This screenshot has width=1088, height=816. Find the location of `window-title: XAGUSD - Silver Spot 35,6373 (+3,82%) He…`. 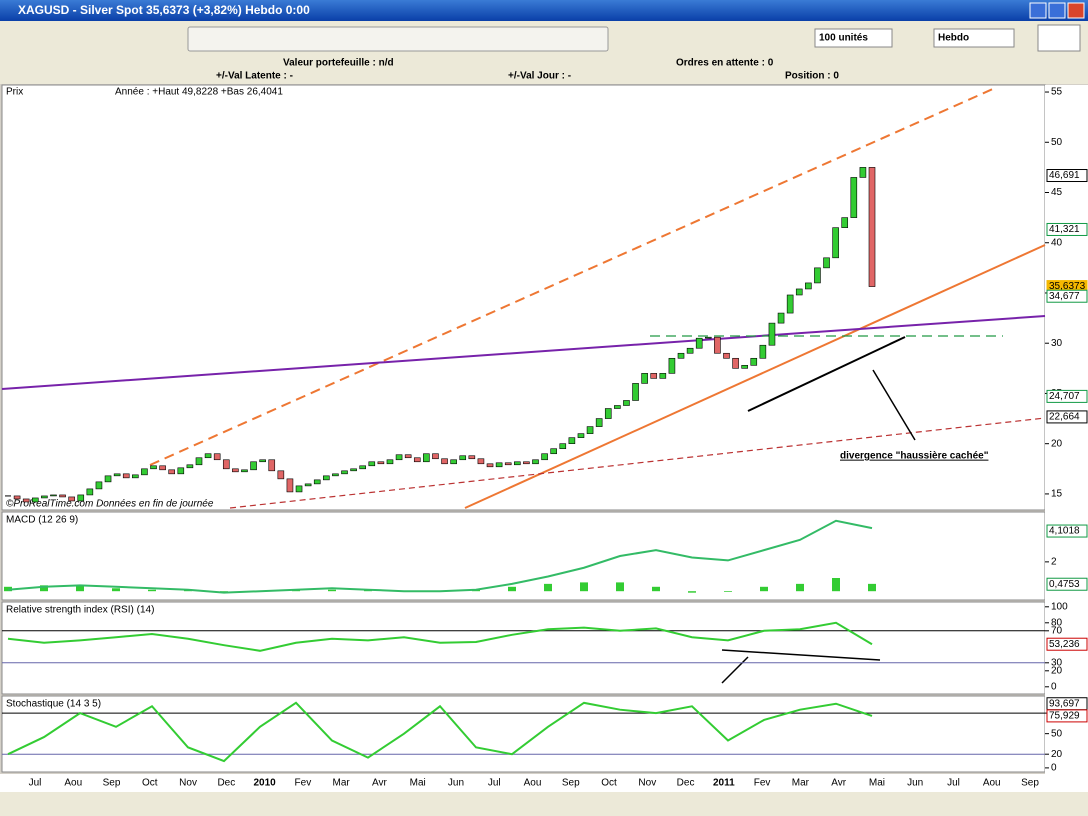

window-title: XAGUSD - Silver Spot 35,6373 (+3,82%) He… is located at coordinates (164, 10).